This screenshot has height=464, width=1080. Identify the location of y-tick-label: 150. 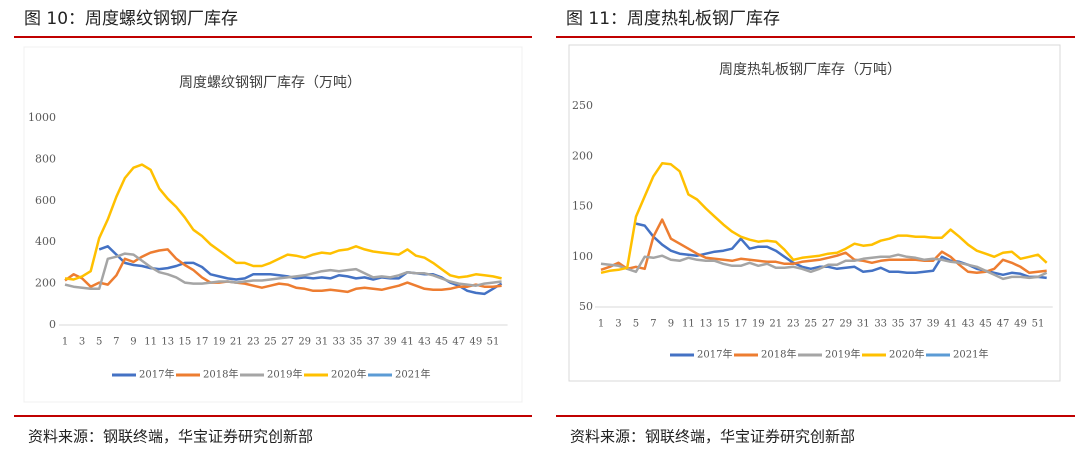
(582, 206).